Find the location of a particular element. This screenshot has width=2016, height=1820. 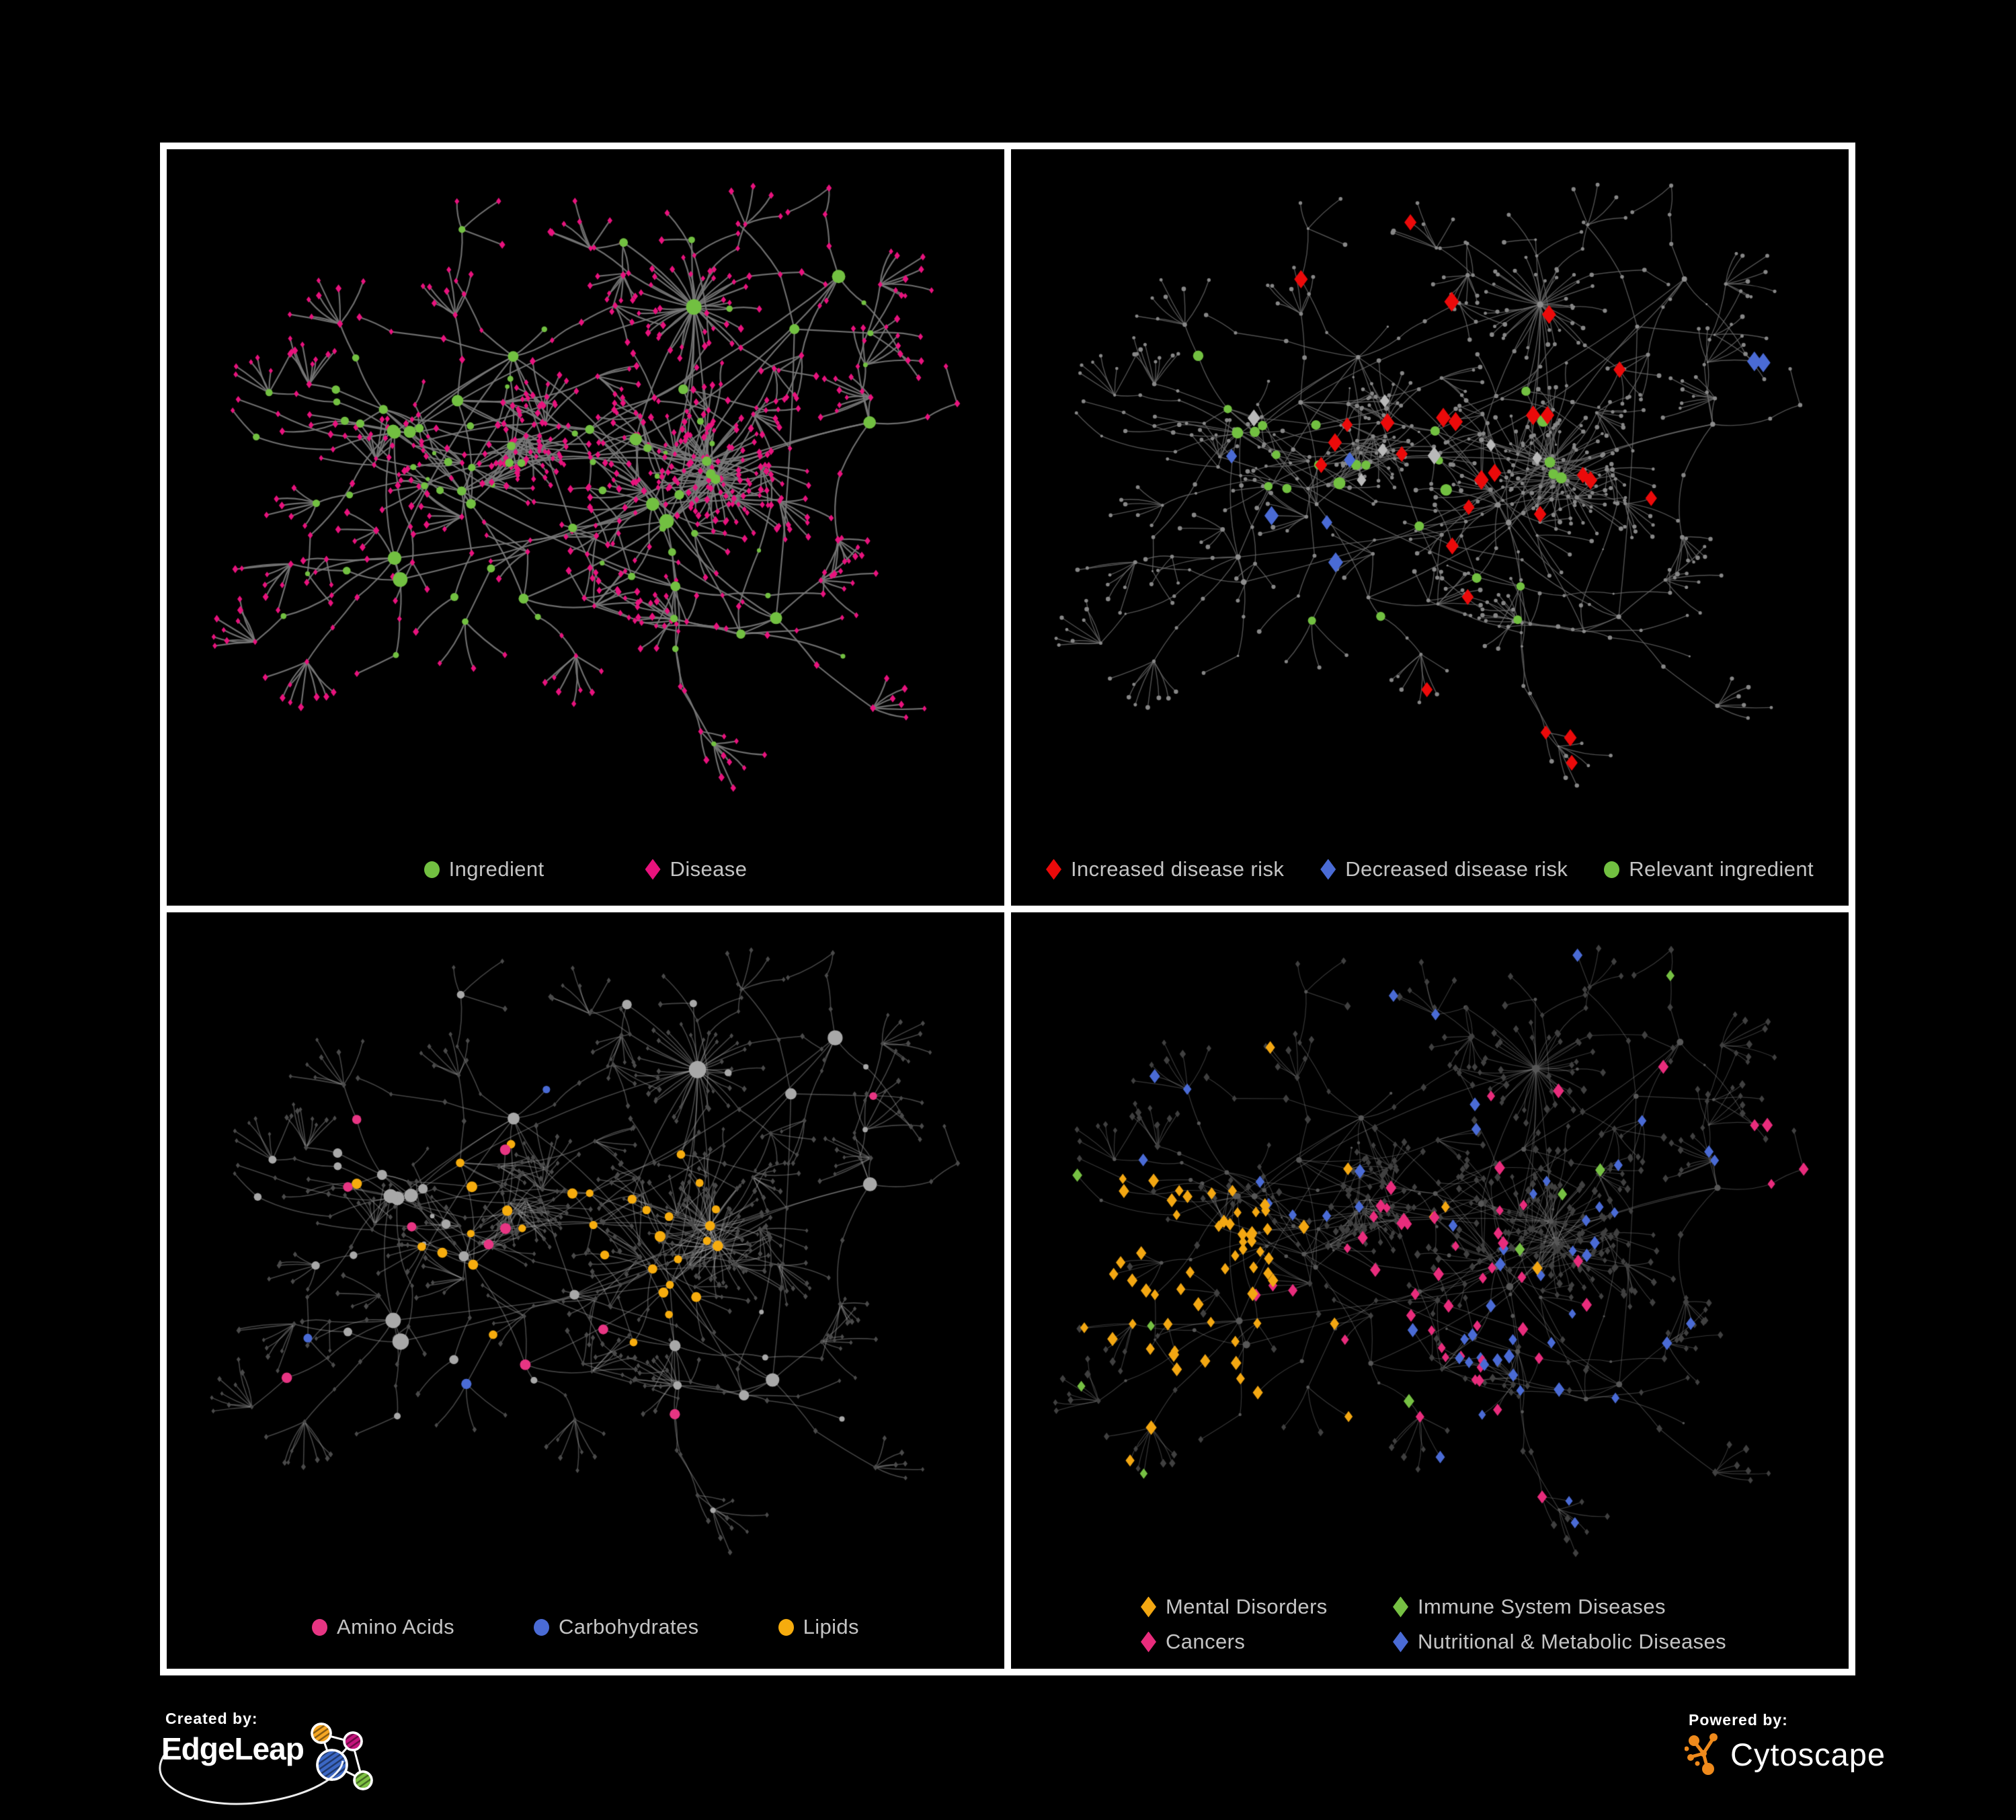

legend-label: Cancers is located at coordinates (1206, 1641).